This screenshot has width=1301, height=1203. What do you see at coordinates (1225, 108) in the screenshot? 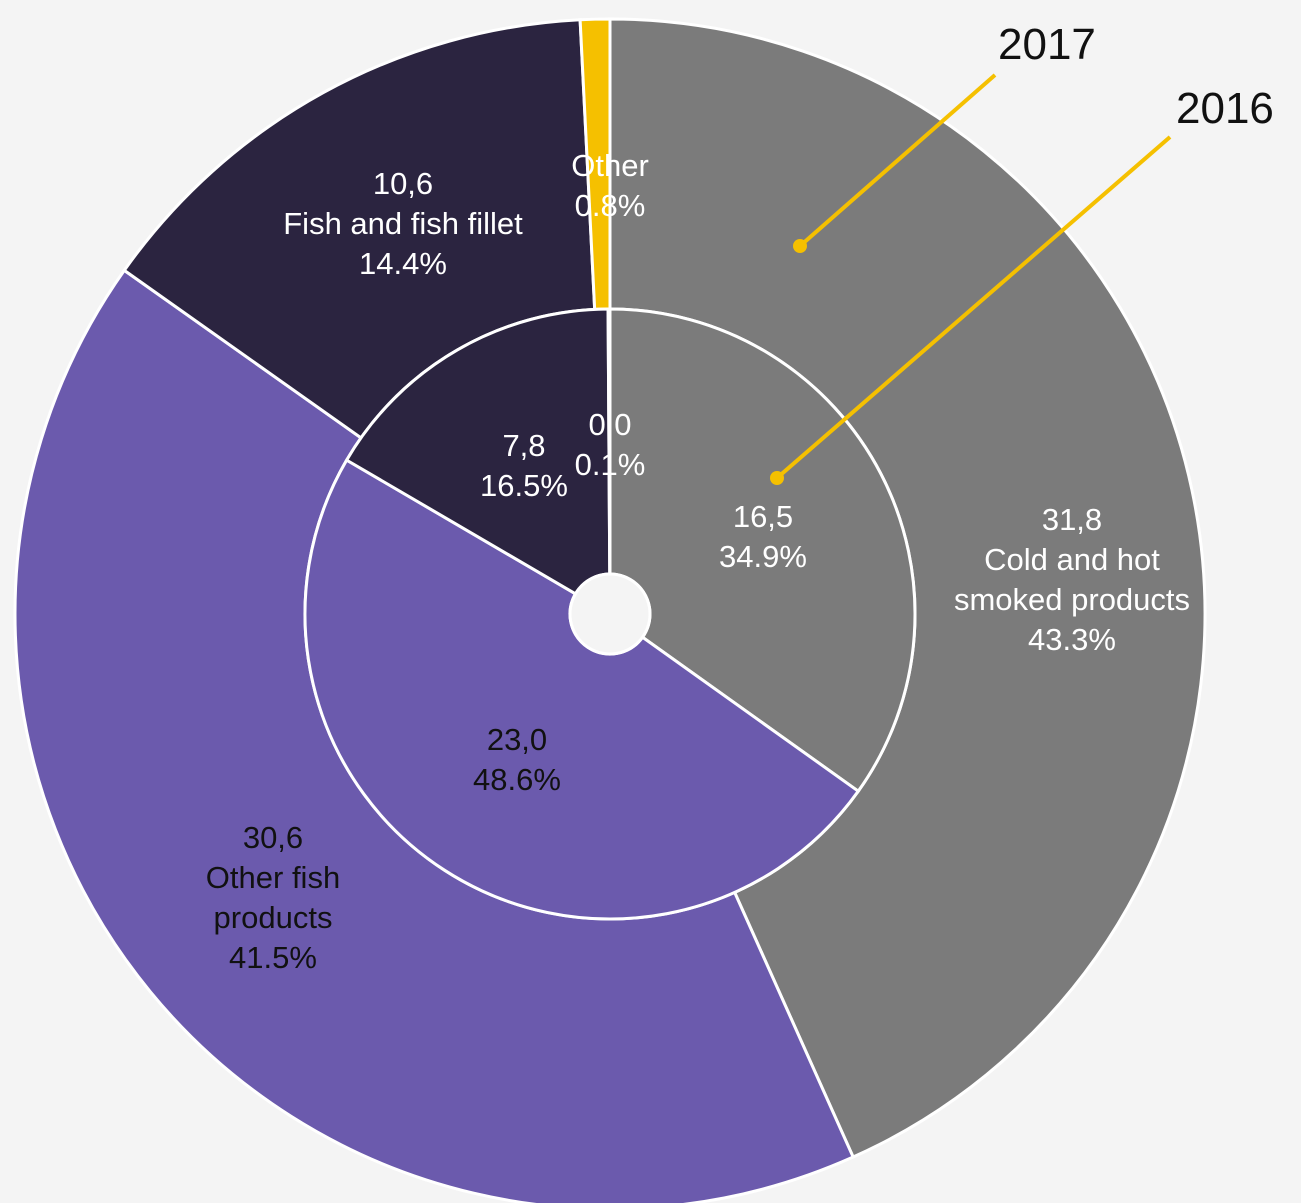
I see `ring-label: 2016` at bounding box center [1225, 108].